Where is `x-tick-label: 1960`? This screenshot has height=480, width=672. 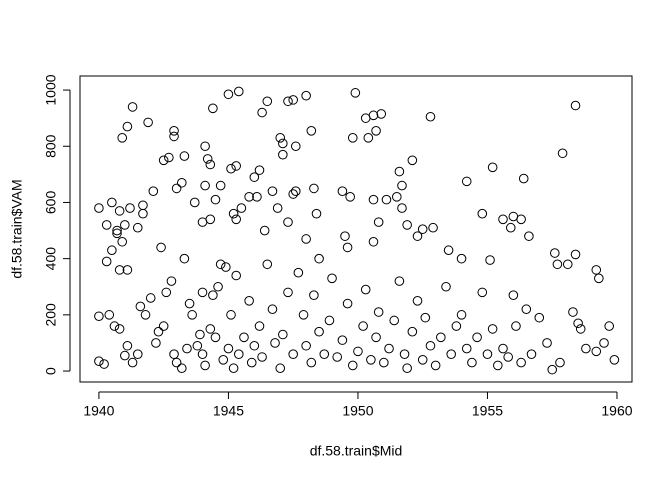 x-tick-label: 1960 is located at coordinates (616, 411).